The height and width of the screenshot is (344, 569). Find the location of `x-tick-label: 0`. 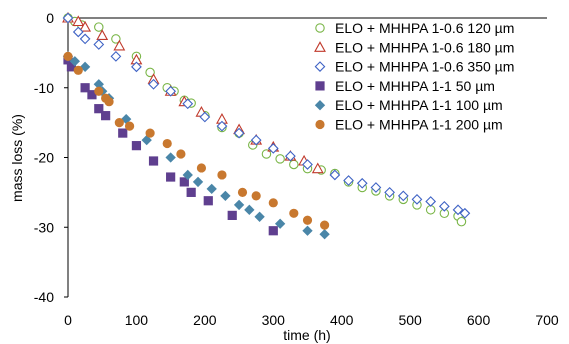

x-tick-label: 0 is located at coordinates (68, 320).